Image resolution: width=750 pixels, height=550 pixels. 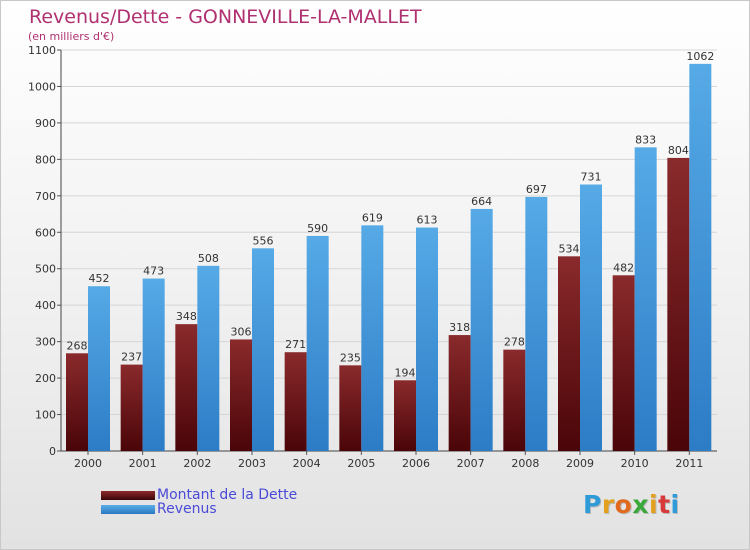 What do you see at coordinates (187, 509) in the screenshot?
I see `legend-label-revenus: Revenus` at bounding box center [187, 509].